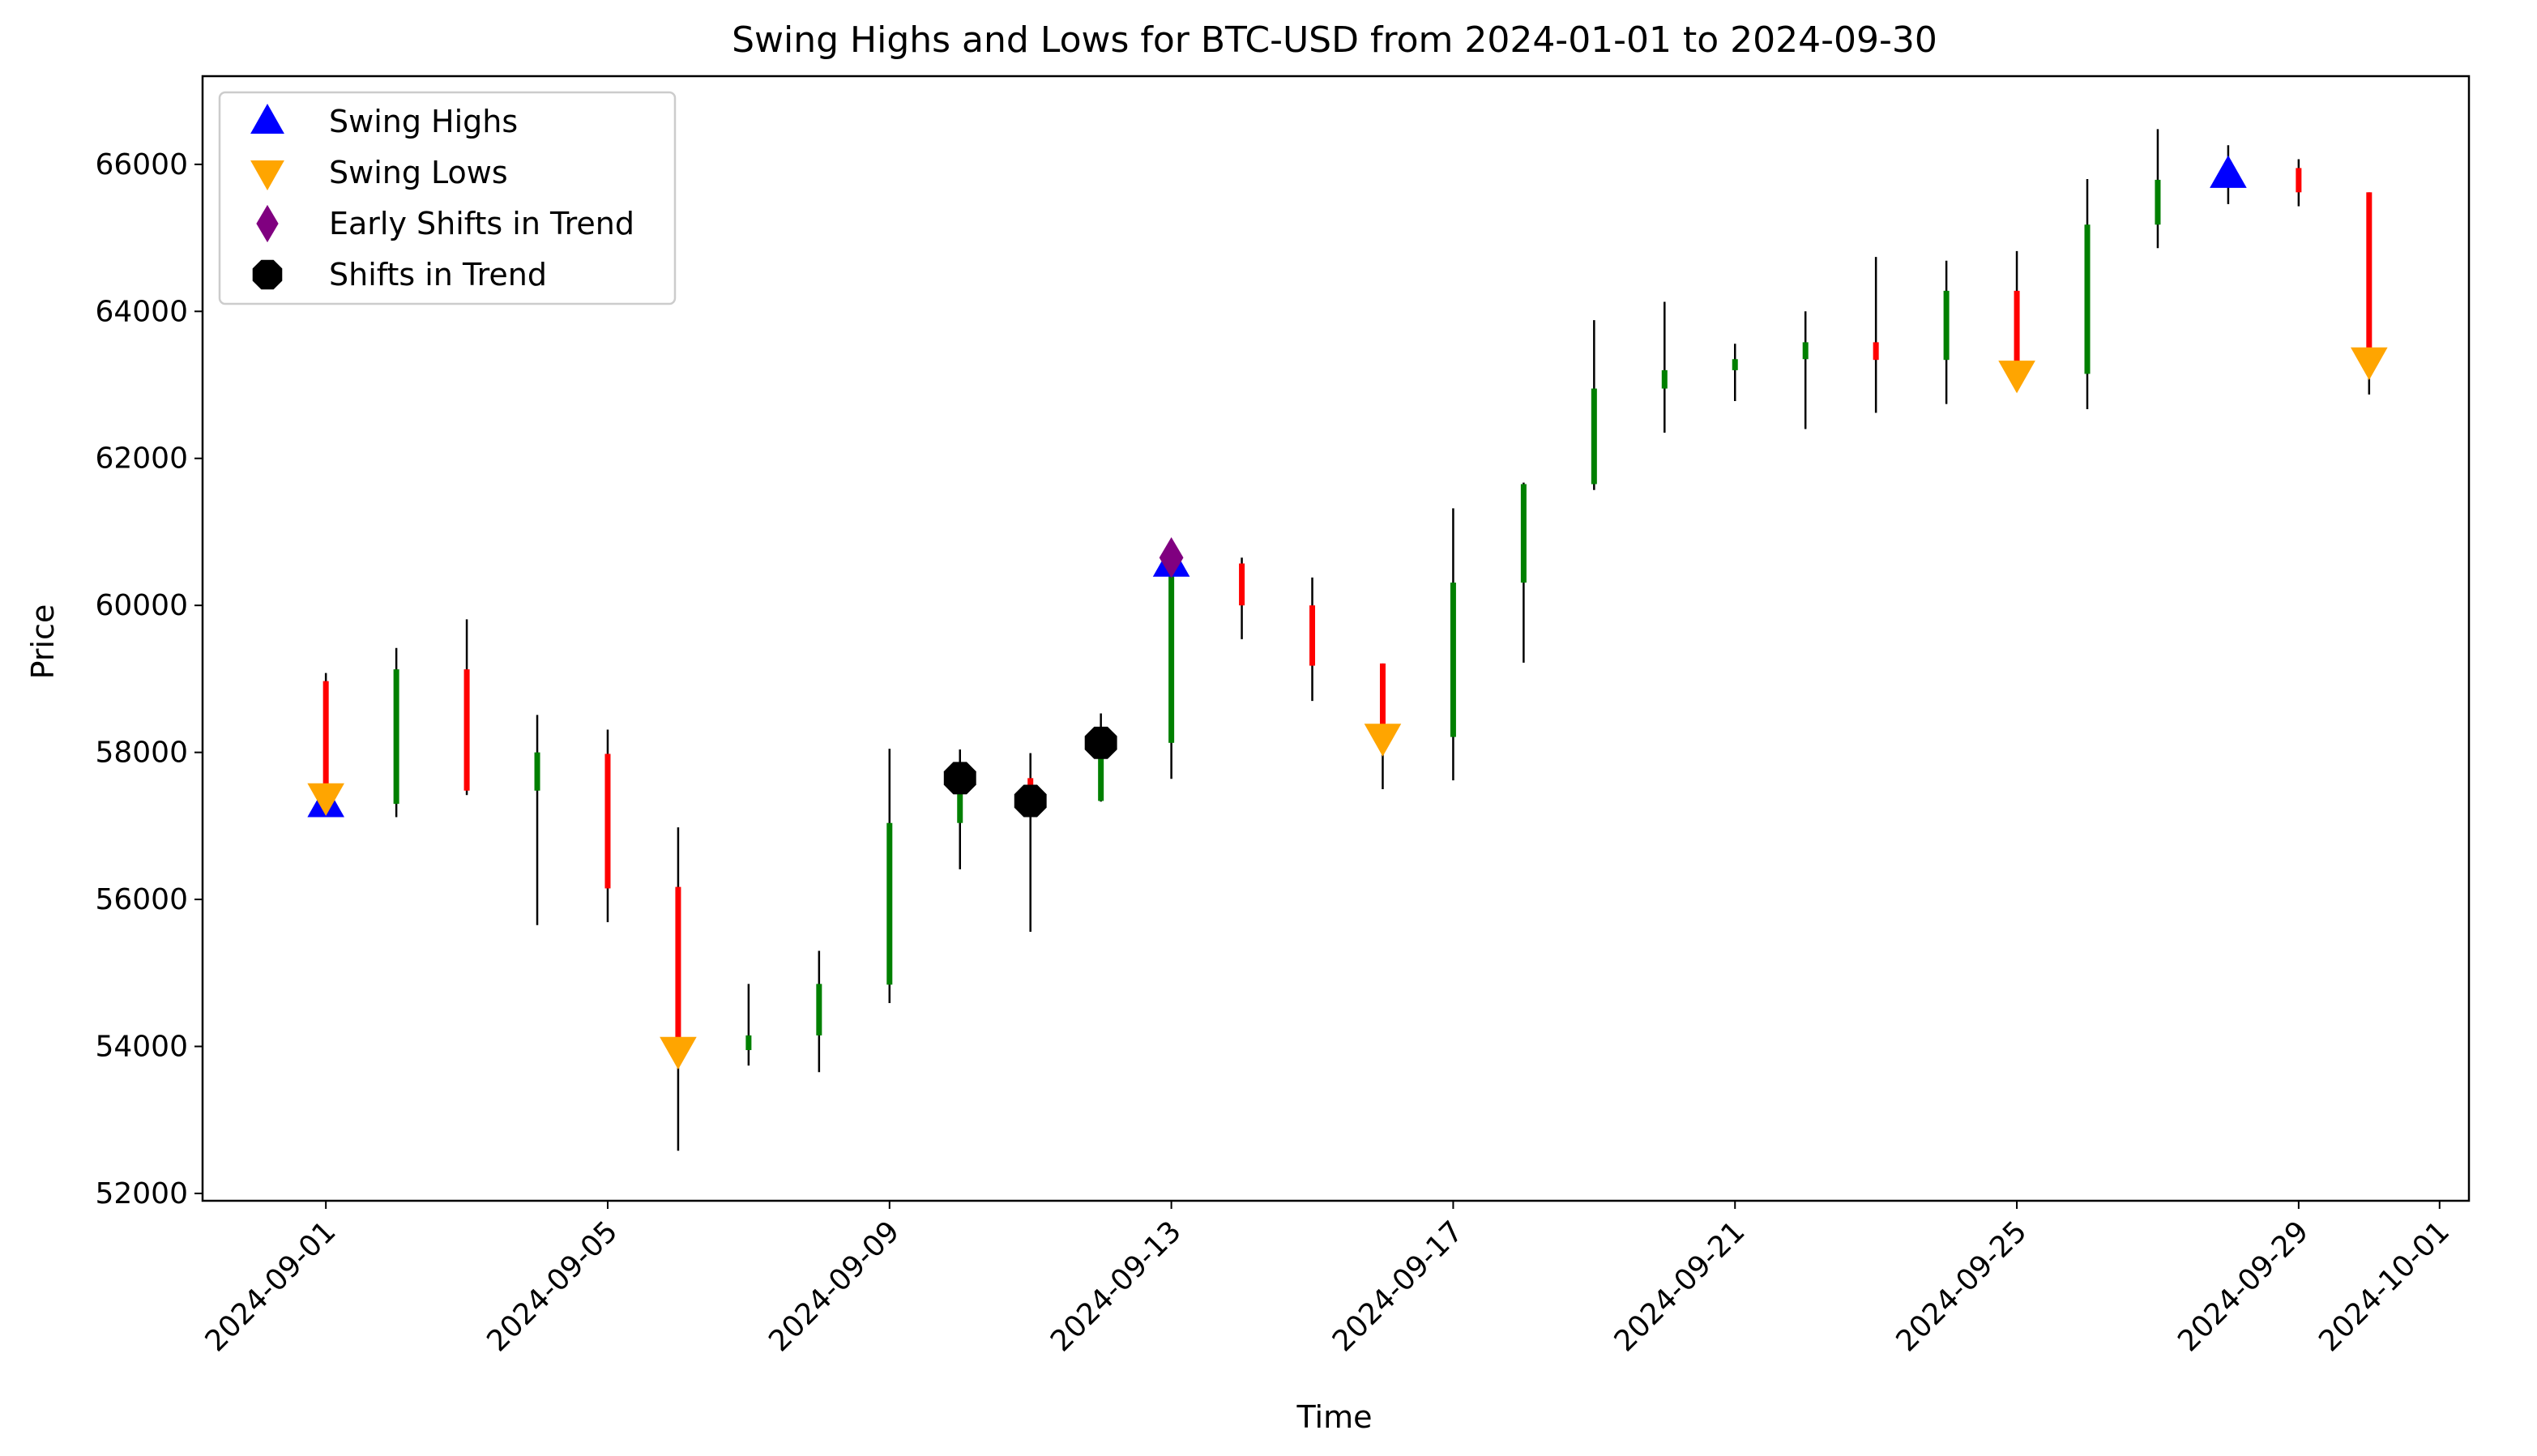  Describe the element at coordinates (267, 175) in the screenshot. I see `legend-swing-lows-icon` at that location.